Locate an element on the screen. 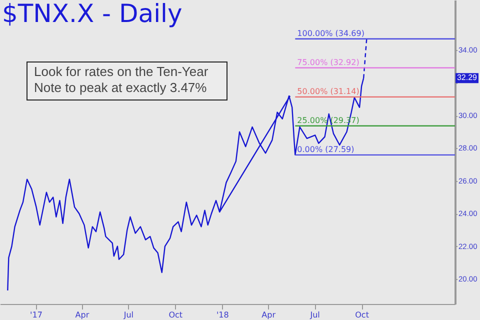  series-label: 50.00% (31.14) is located at coordinates (328, 91).